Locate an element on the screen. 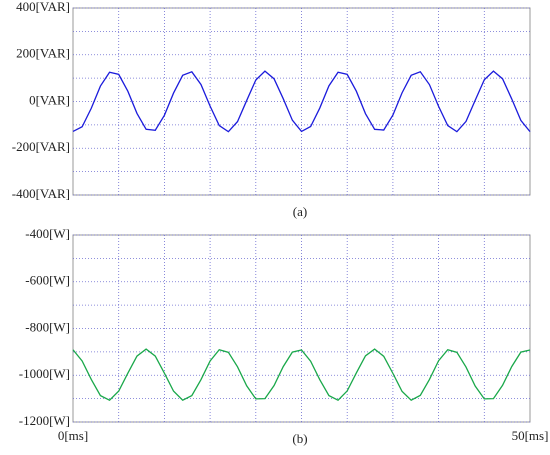 Image resolution: width=550 pixels, height=455 pixels. y-tick-label: -800[W] is located at coordinates (47, 326).